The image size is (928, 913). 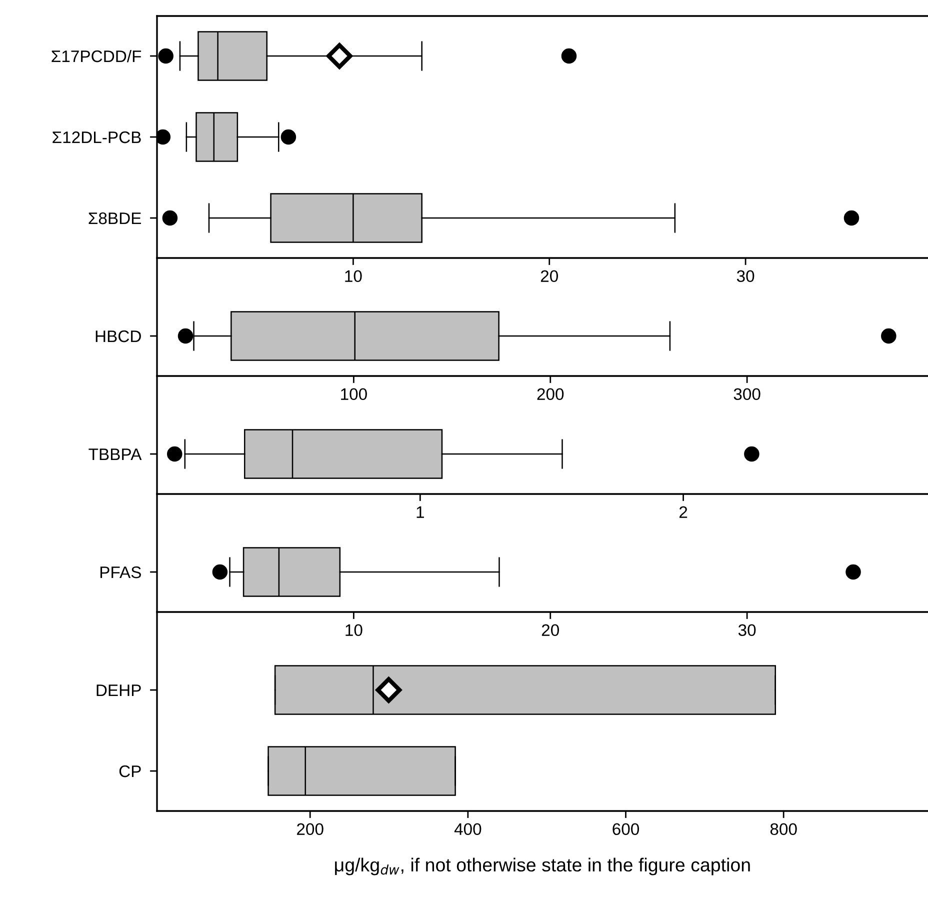 What do you see at coordinates (747, 394) in the screenshot?
I see `x-tick-label: 300` at bounding box center [747, 394].